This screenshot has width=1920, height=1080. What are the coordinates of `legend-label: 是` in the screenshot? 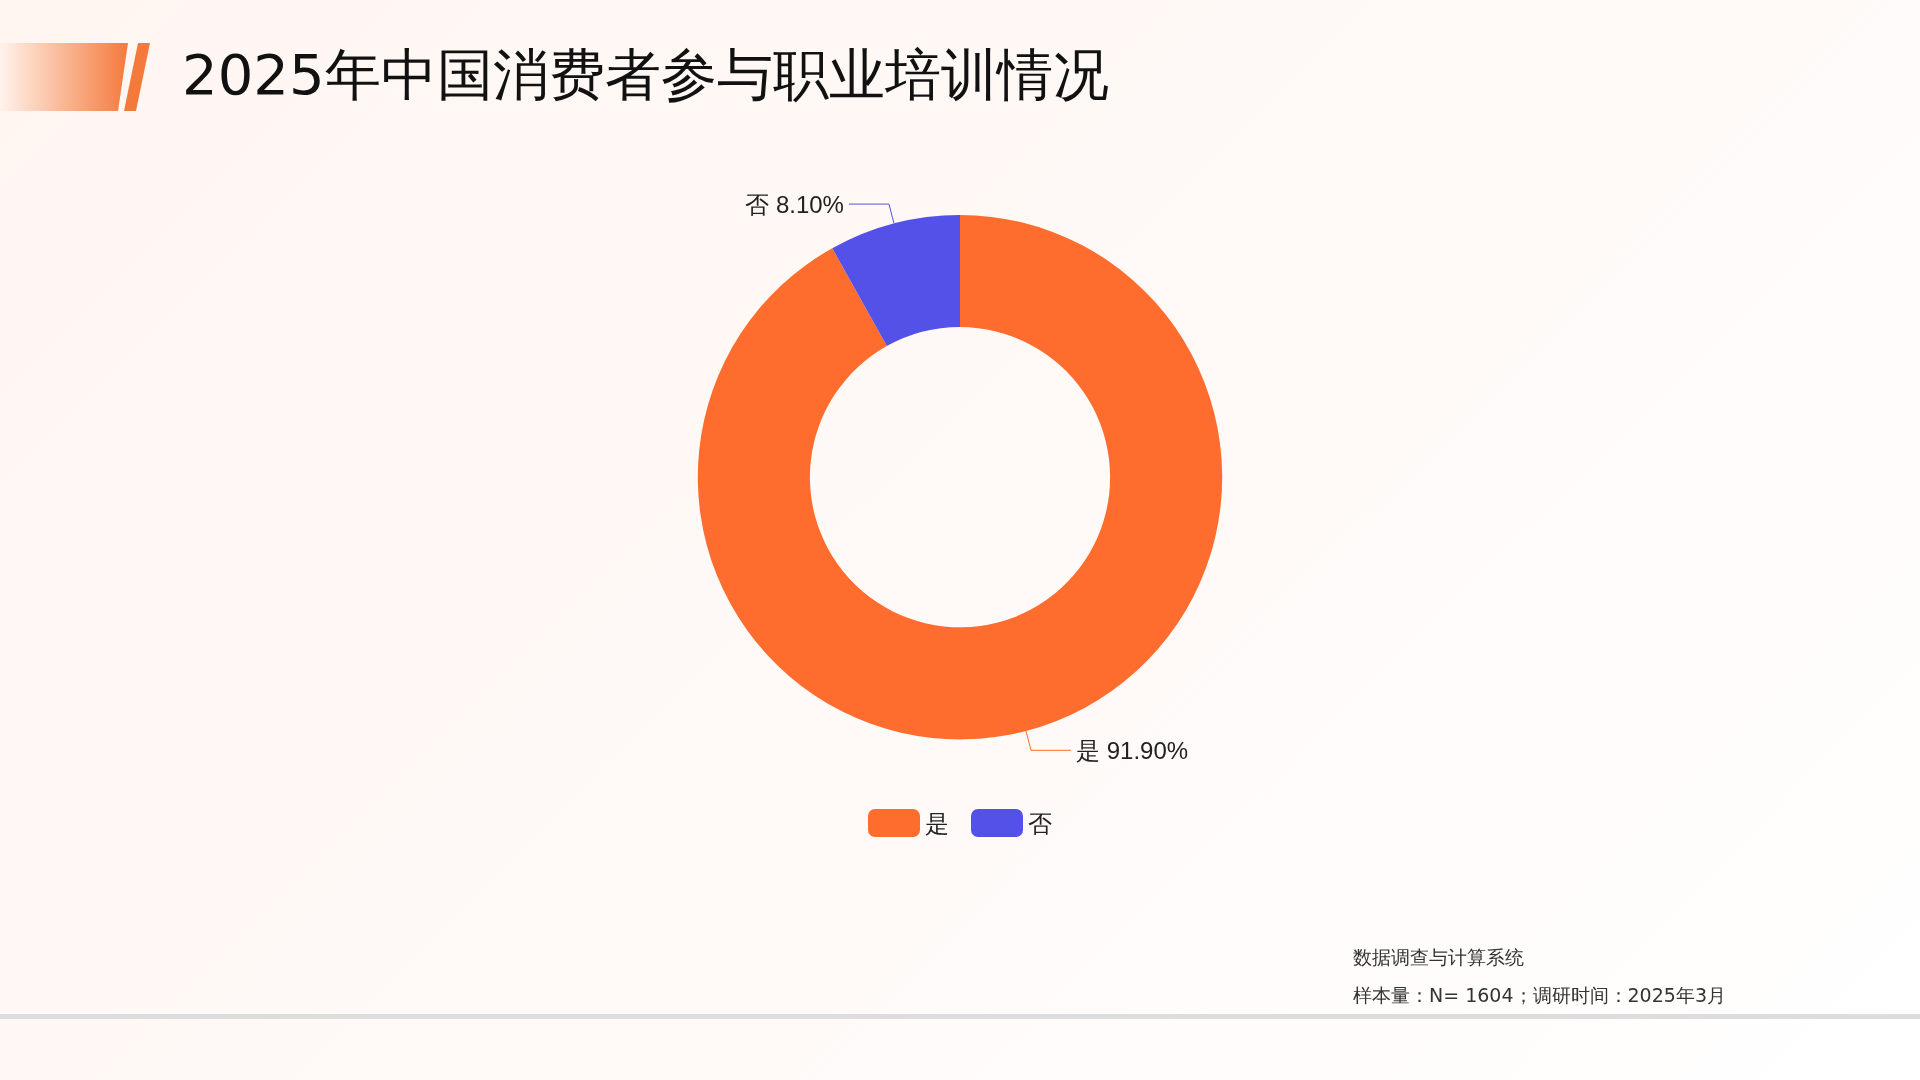 It's located at (937, 823).